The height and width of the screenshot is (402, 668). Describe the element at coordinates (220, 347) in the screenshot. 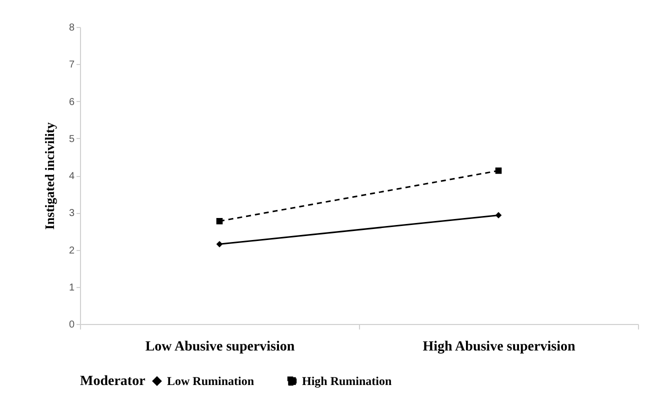

I see `x-tick-label: Low Abusive supervision` at that location.